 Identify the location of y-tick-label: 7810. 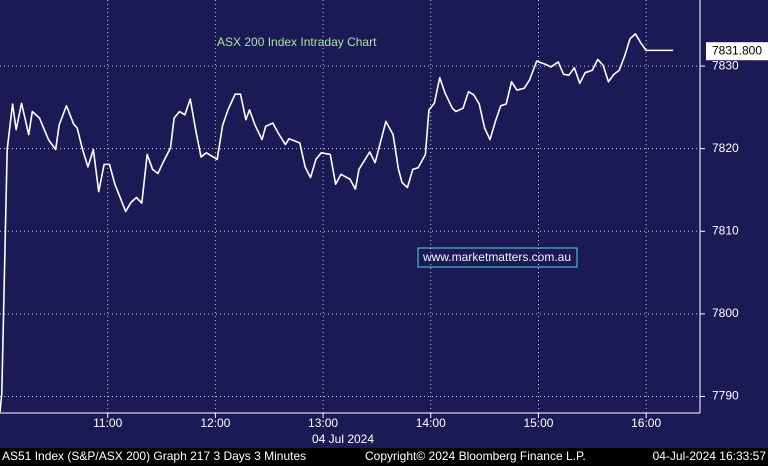
(725, 230).